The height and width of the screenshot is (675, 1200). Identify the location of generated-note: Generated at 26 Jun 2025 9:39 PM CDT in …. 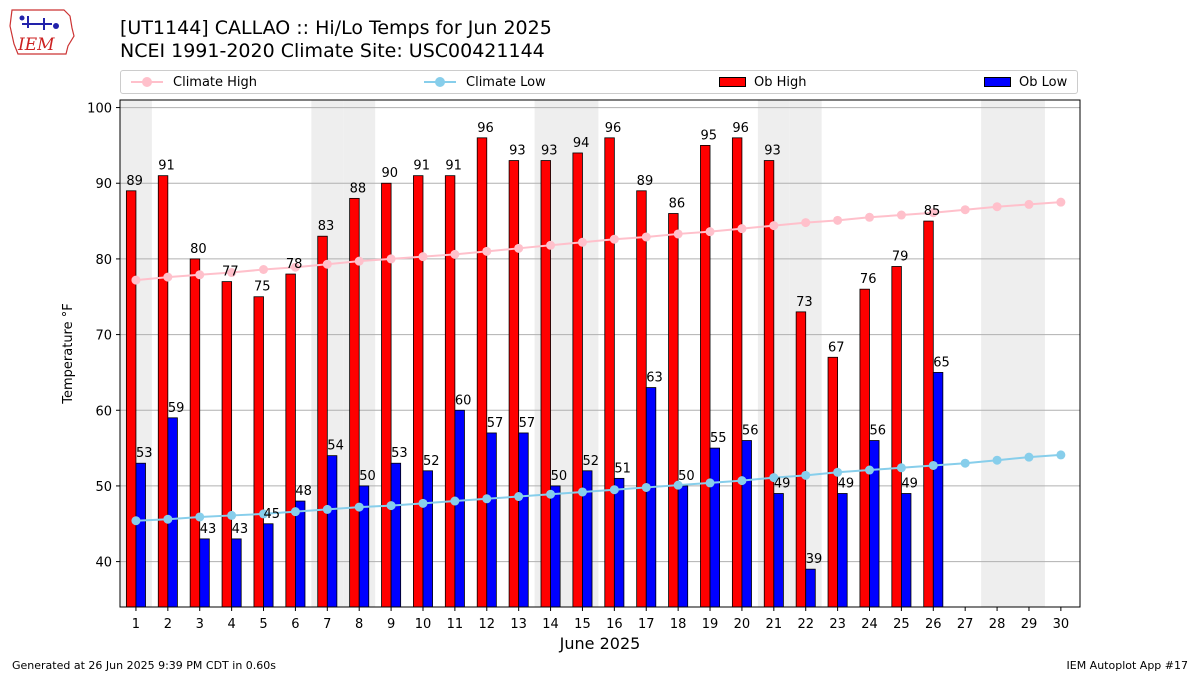
(144, 665).